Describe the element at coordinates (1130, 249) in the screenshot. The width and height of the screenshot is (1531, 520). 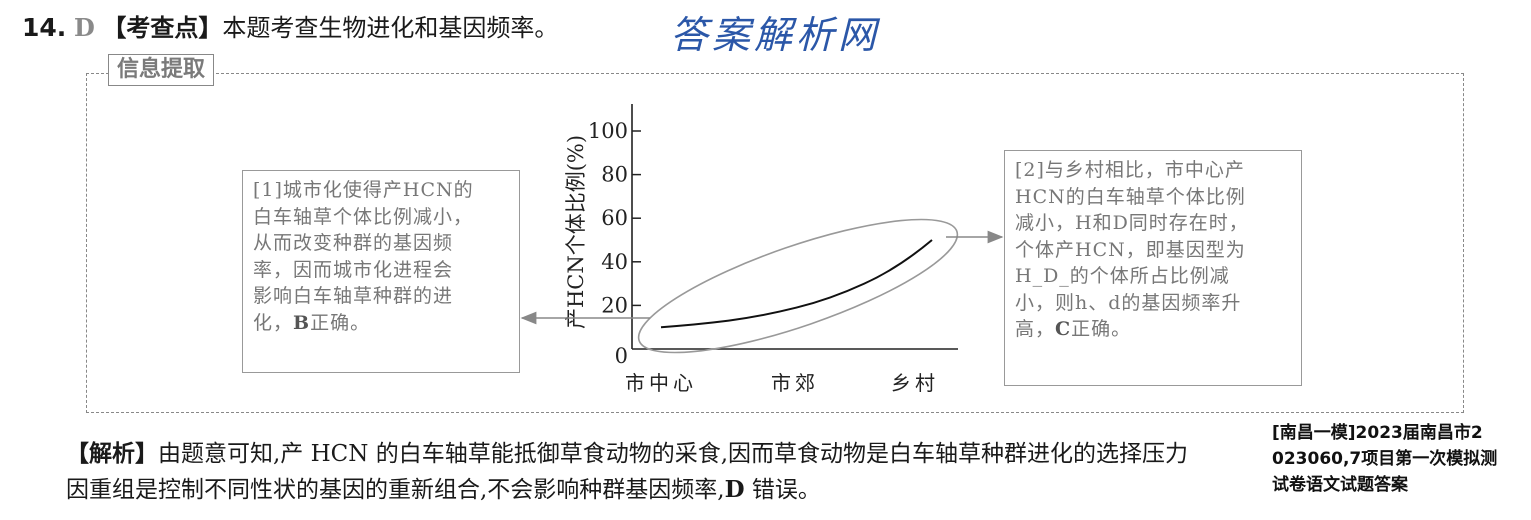
I see `box-right-line: 个体产HCN，即基因型为` at that location.